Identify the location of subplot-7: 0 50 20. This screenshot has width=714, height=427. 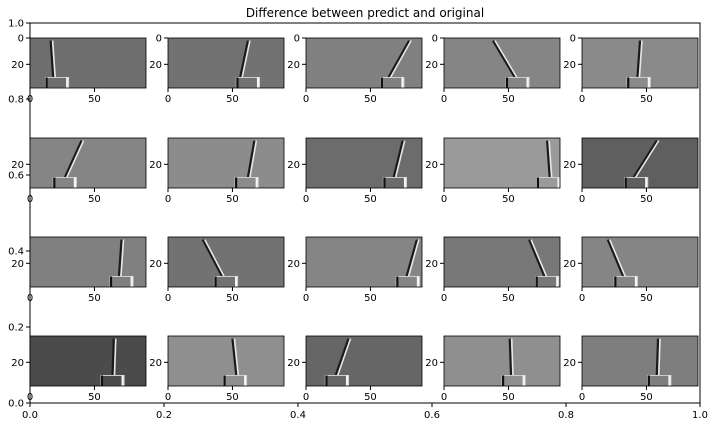
(217, 171).